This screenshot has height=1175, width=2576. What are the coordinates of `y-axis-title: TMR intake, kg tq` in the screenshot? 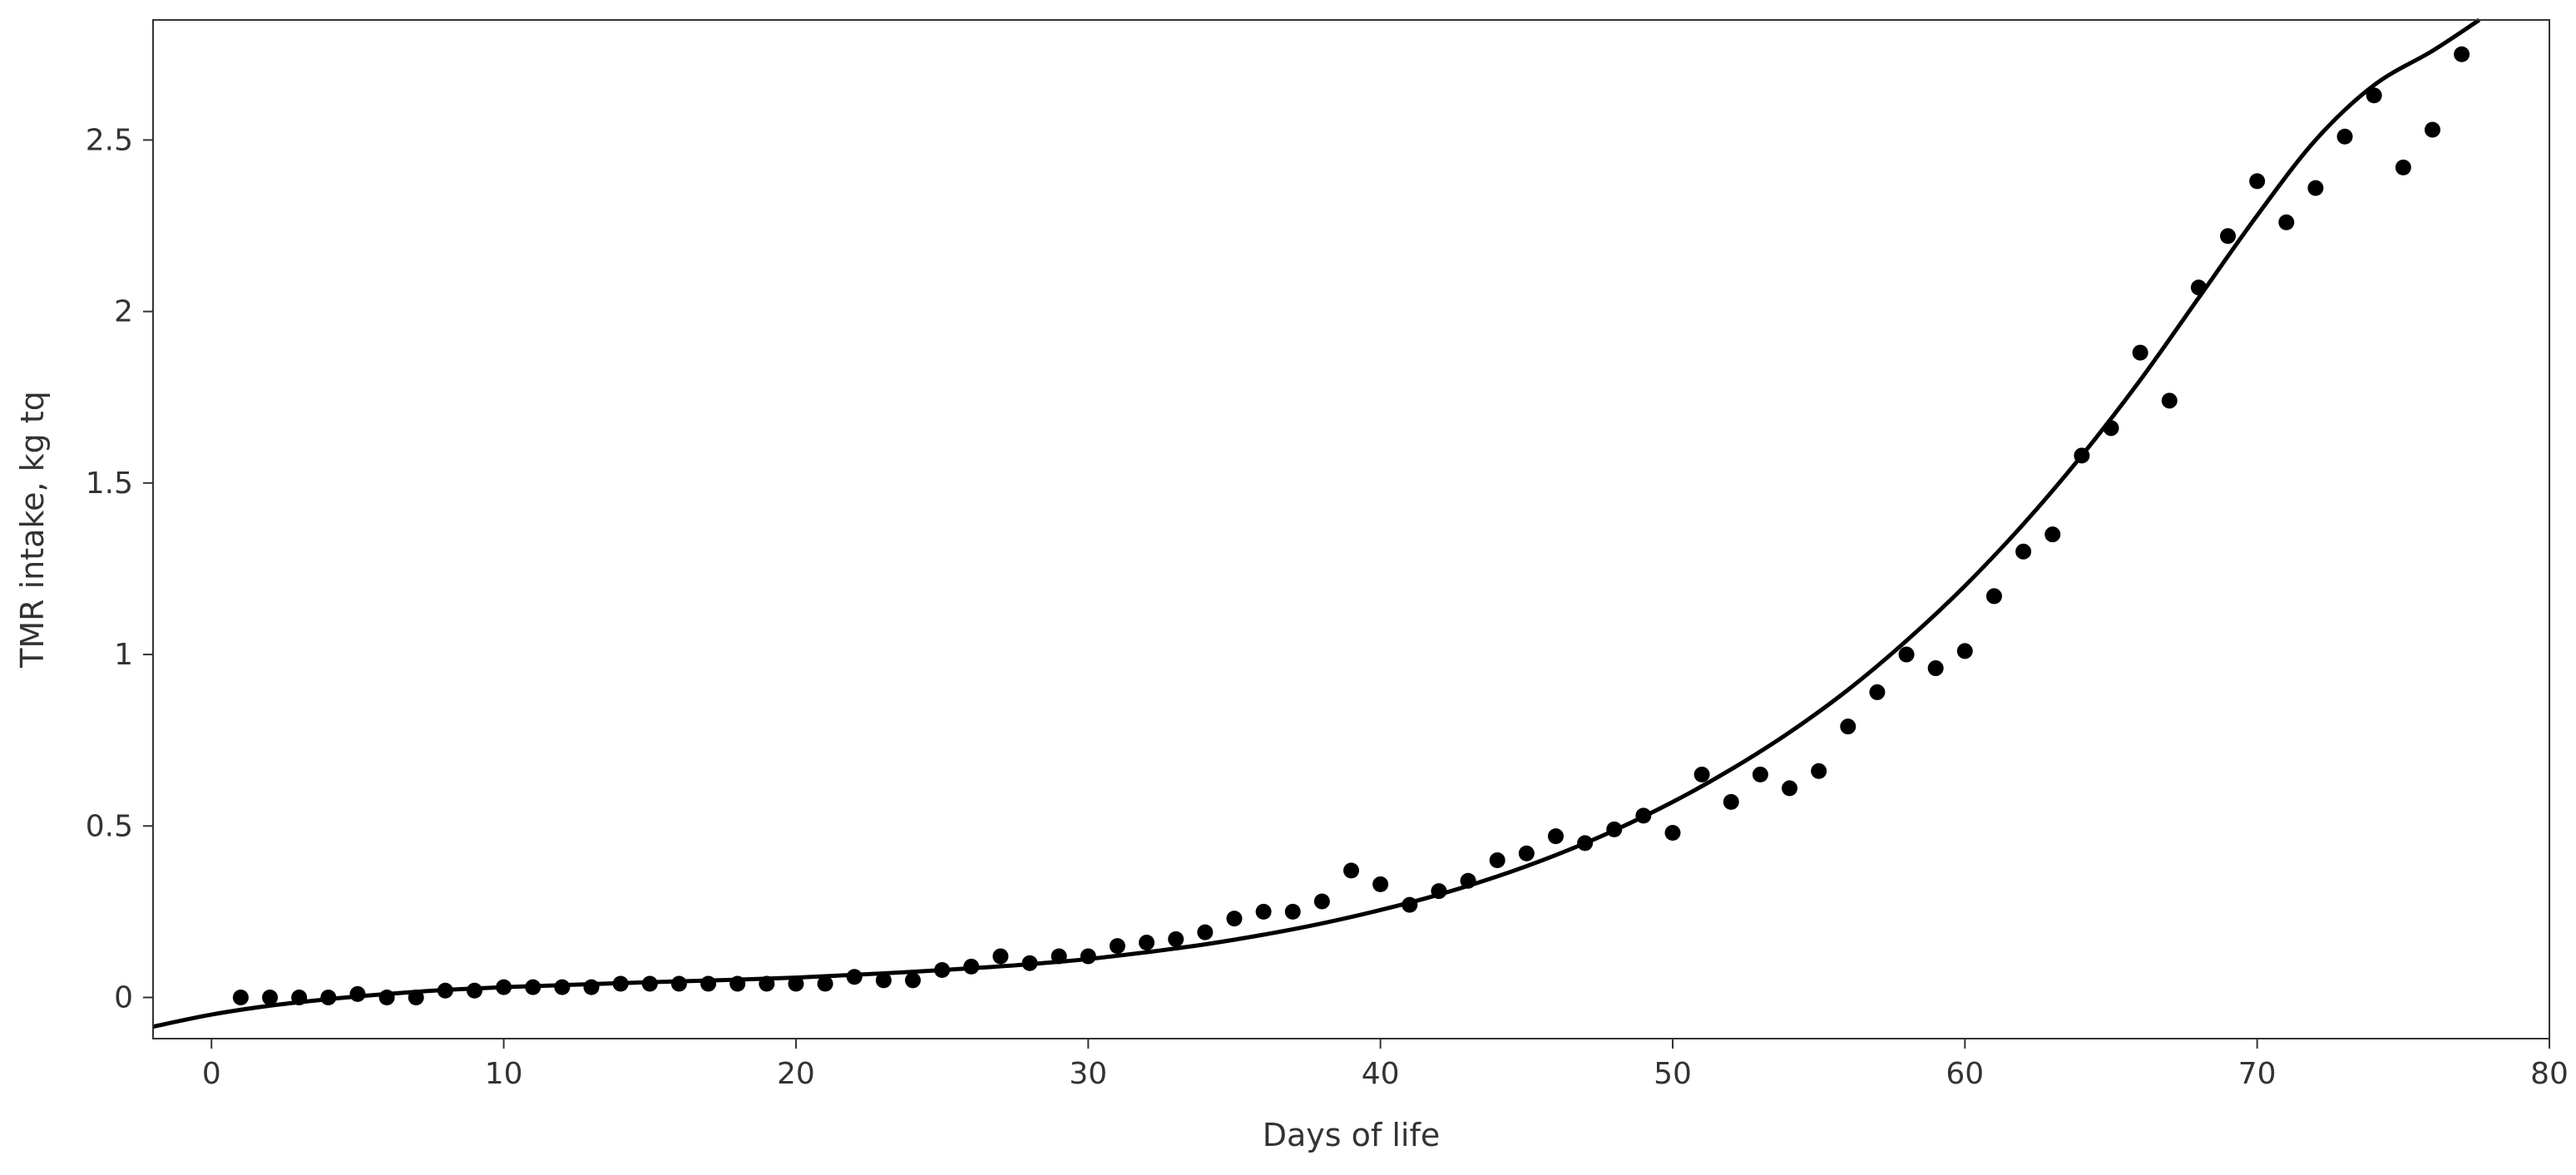 It's located at (32, 530).